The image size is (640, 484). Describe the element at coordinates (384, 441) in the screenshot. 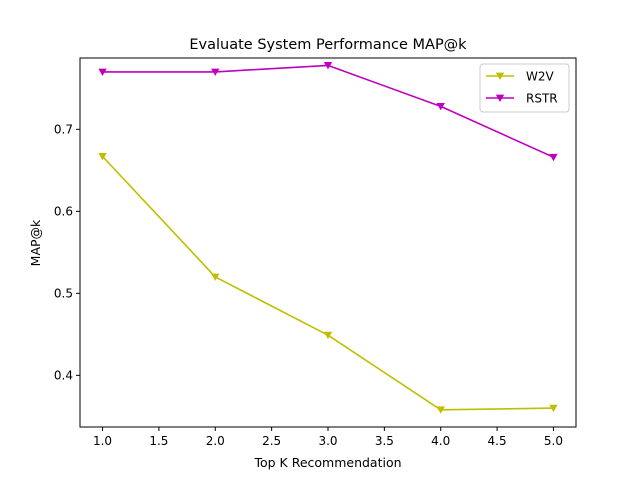

I see `x-tick-label: 3.5` at that location.